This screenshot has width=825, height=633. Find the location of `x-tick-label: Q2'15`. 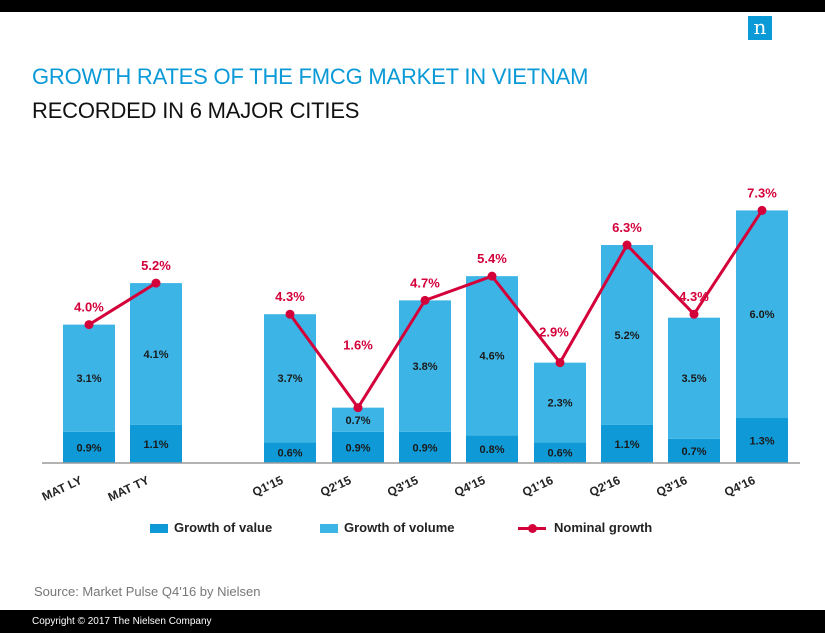

x-tick-label: Q2'15 is located at coordinates (335, 486).